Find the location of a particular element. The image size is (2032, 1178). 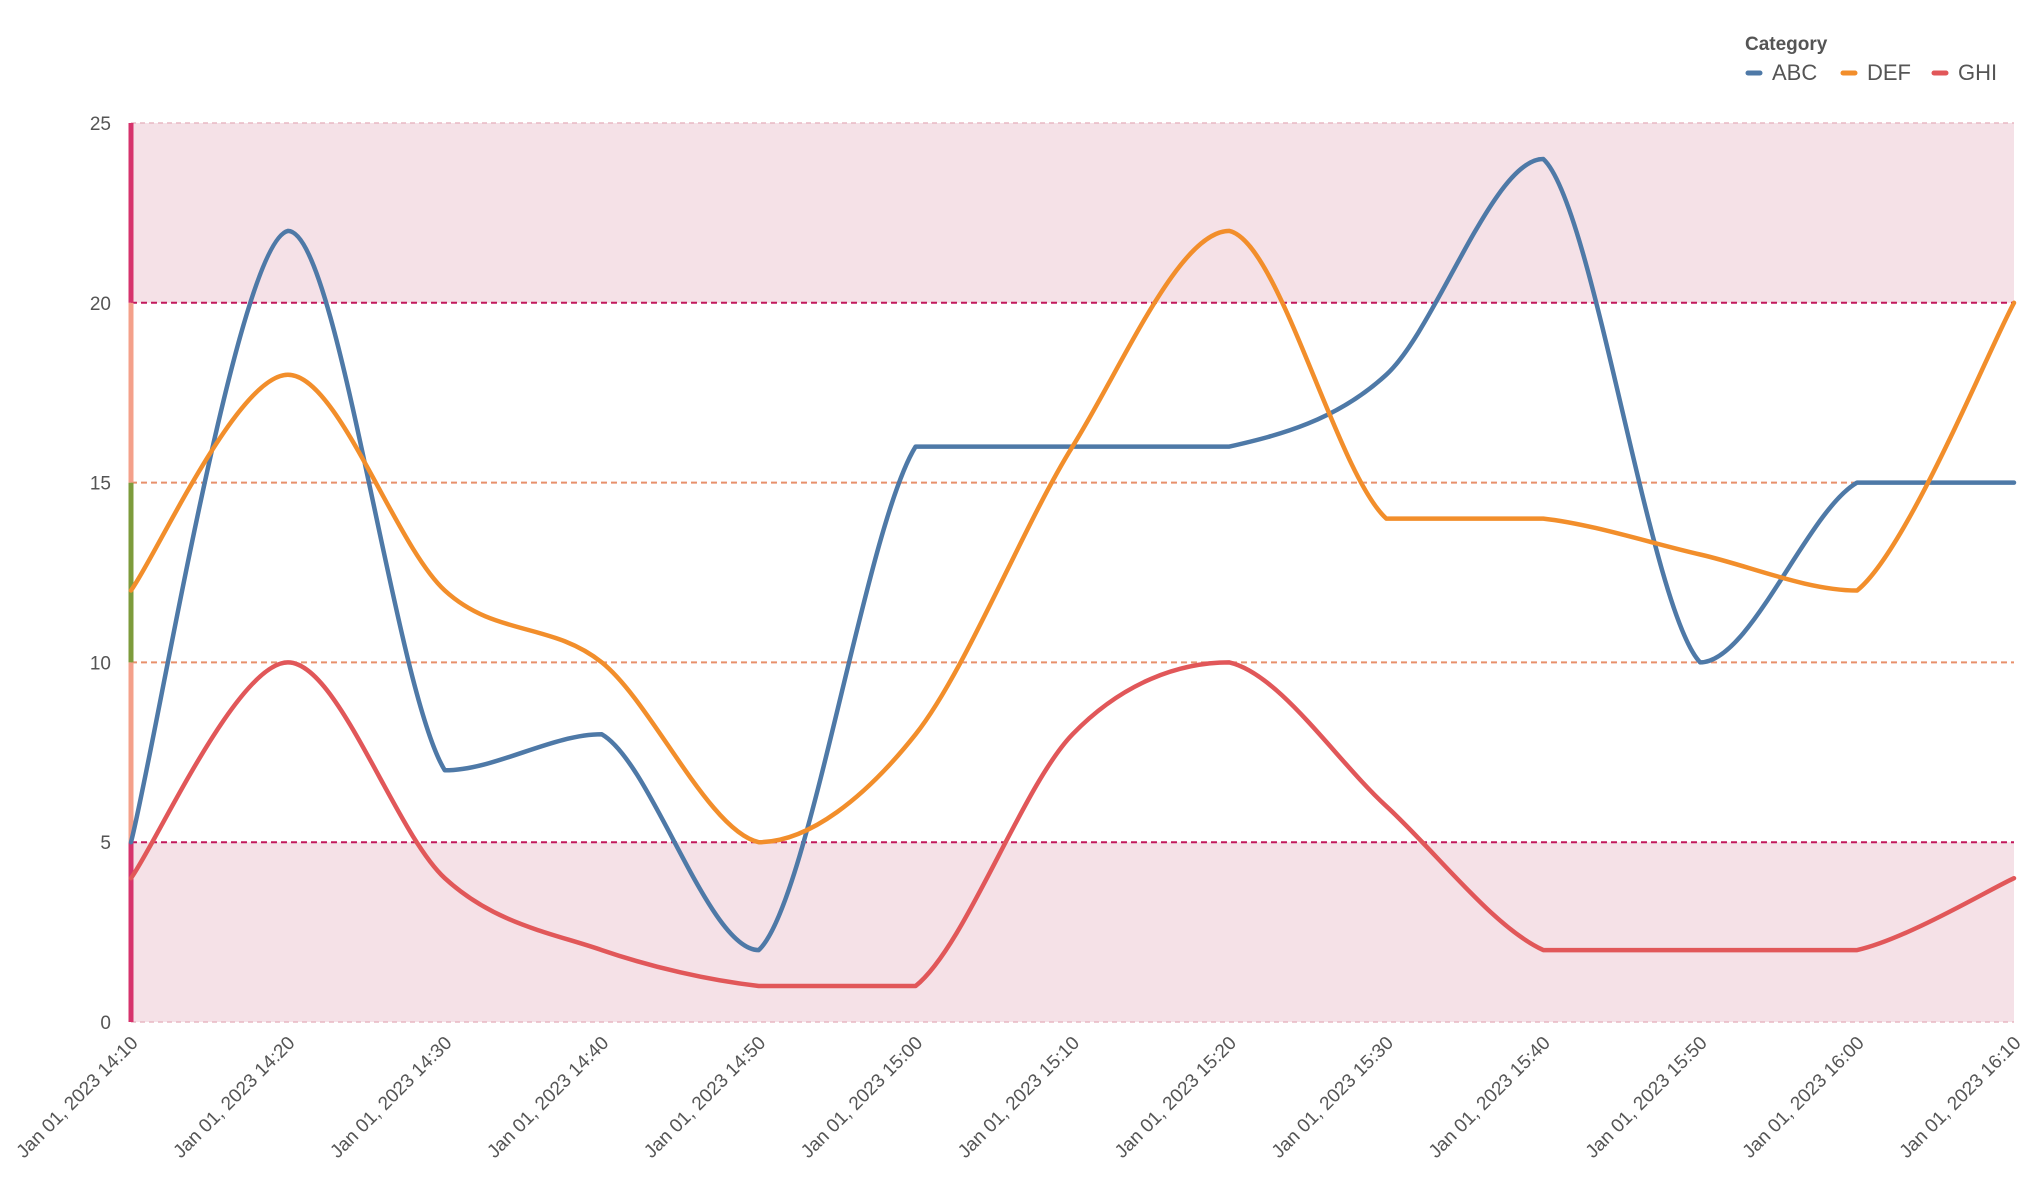

legend-label-abc: ABC is located at coordinates (1794, 72).